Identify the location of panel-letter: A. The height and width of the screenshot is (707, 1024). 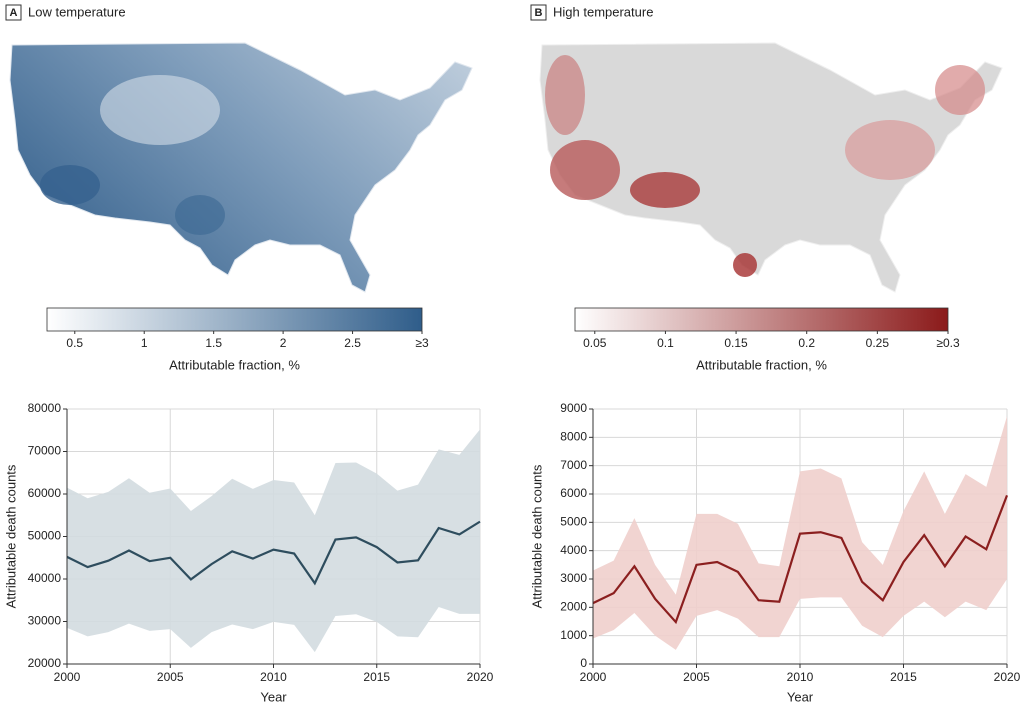
(14, 13).